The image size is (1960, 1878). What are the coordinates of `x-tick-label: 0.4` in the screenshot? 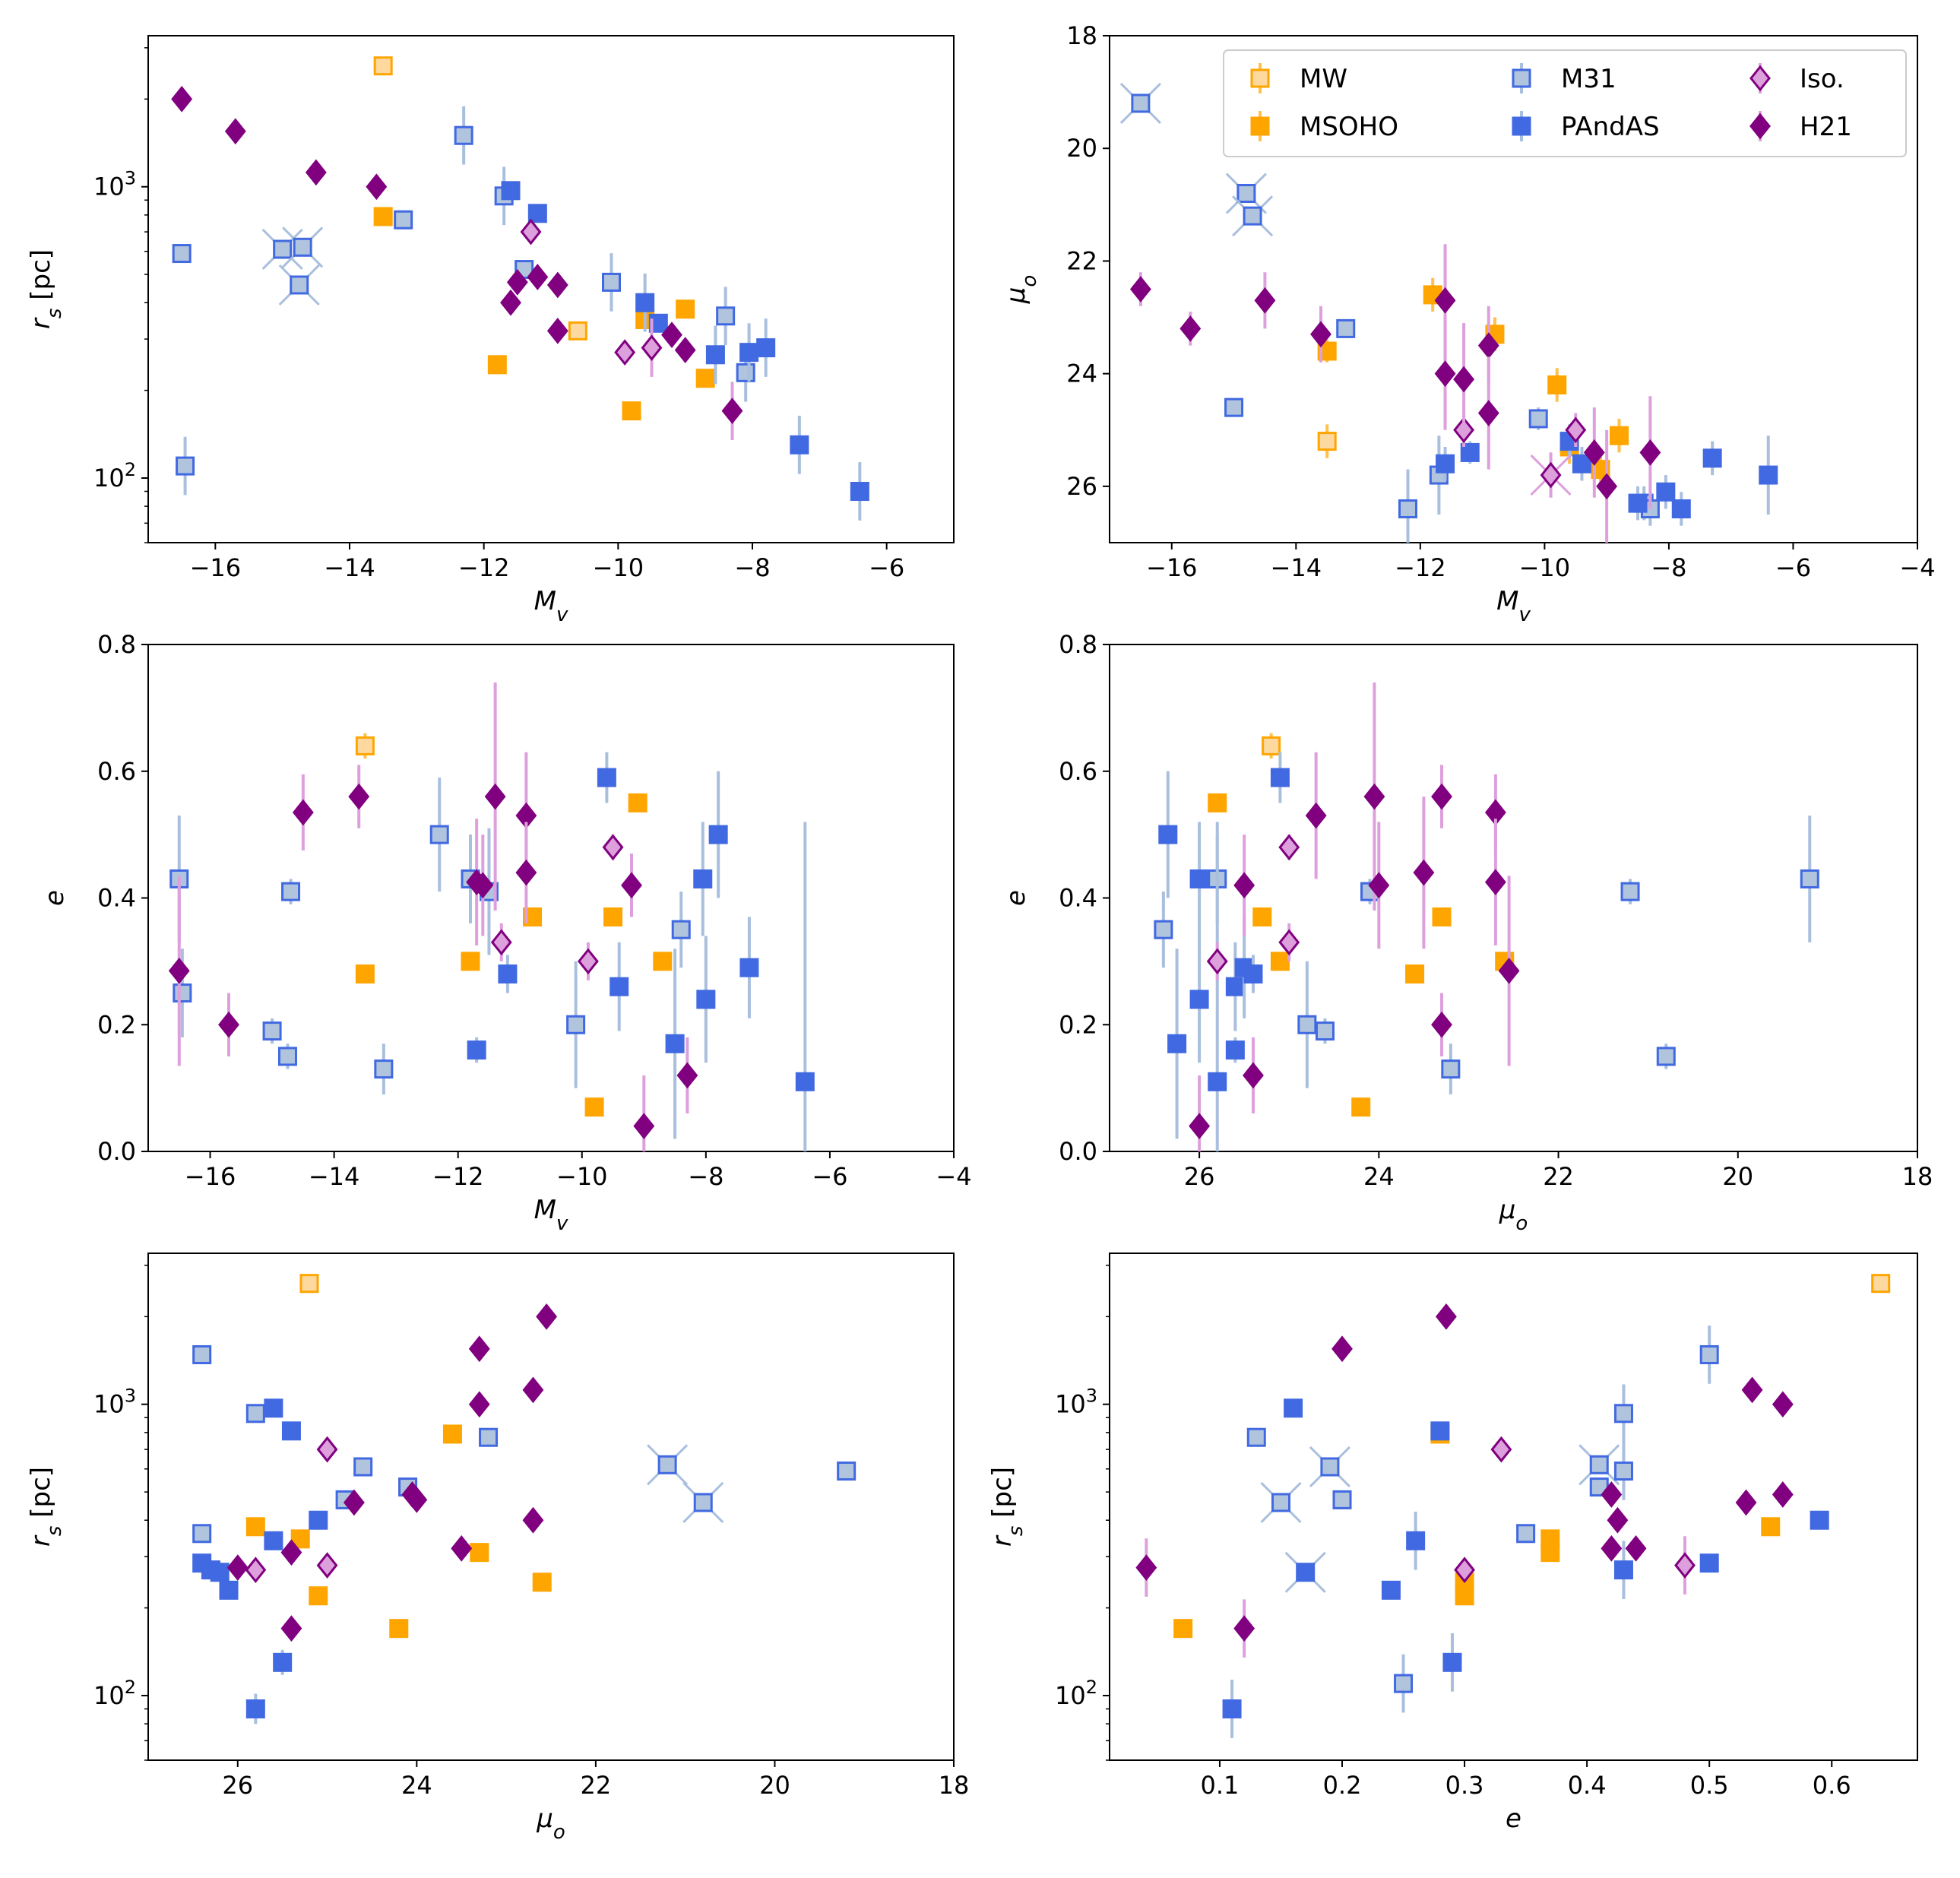 It's located at (1588, 1785).